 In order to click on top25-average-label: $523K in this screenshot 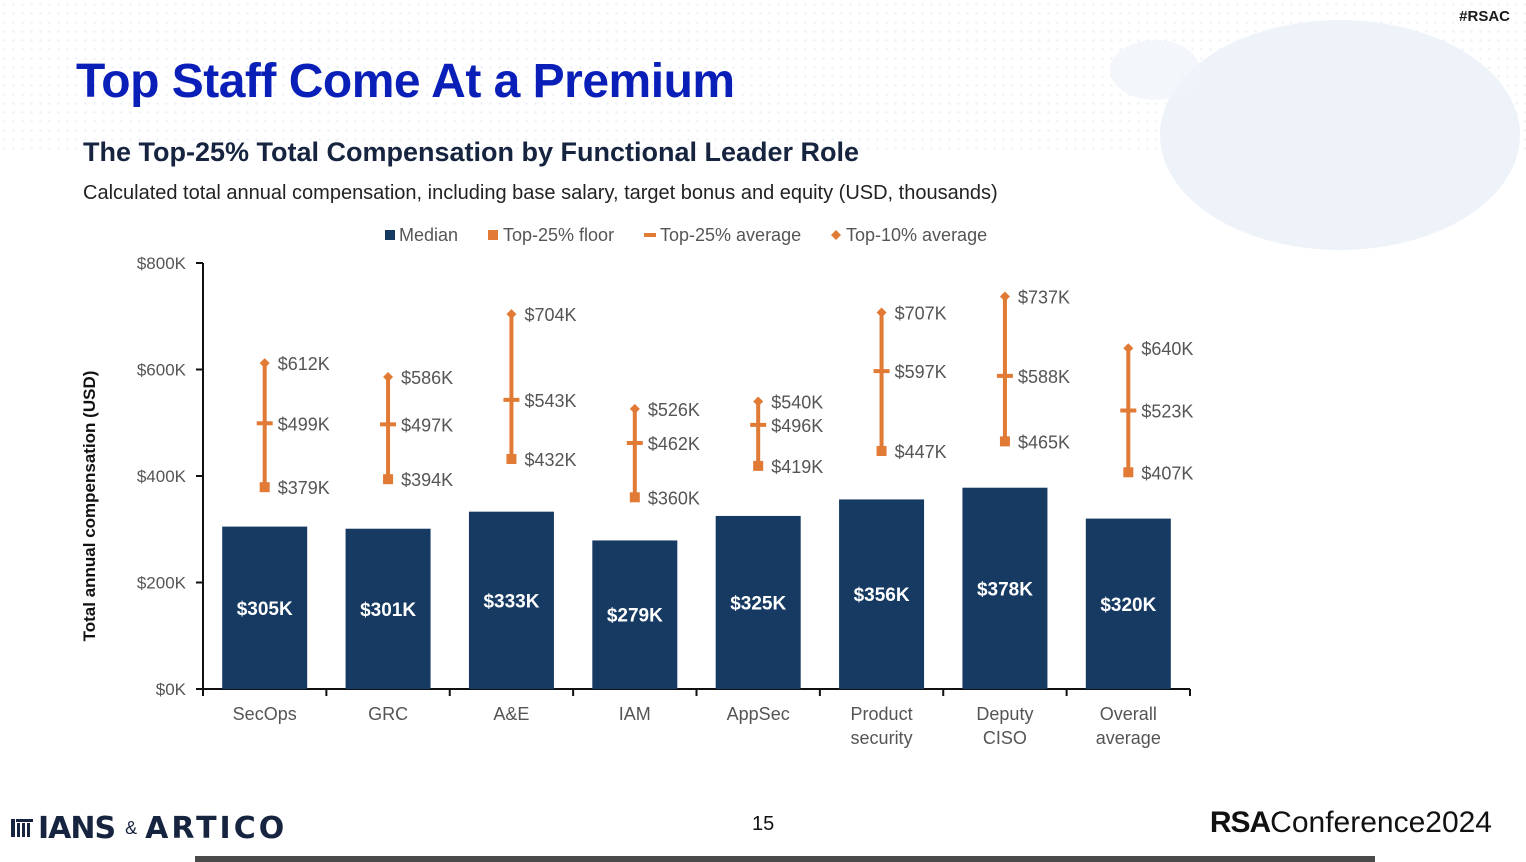, I will do `click(1167, 412)`.